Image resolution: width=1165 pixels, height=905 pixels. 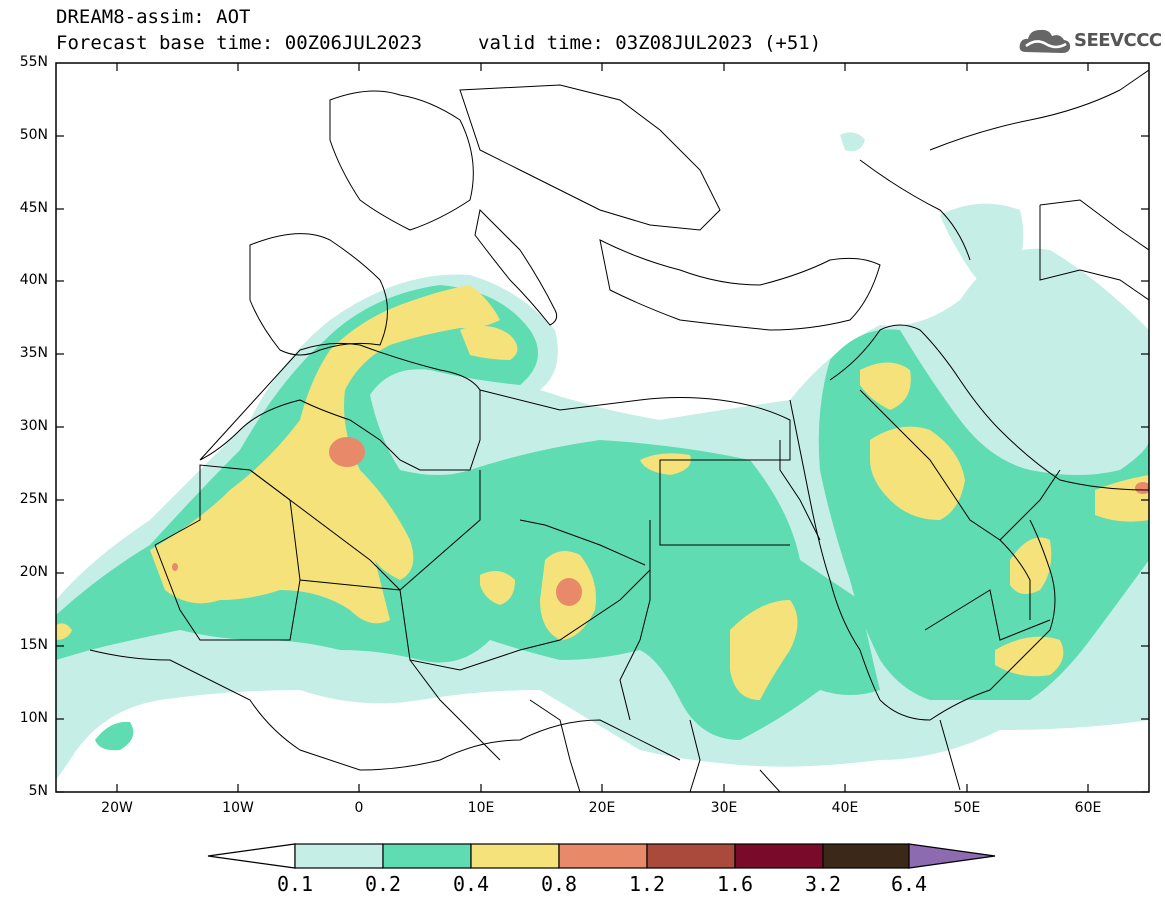 What do you see at coordinates (967, 808) in the screenshot?
I see `lon-label: 50E` at bounding box center [967, 808].